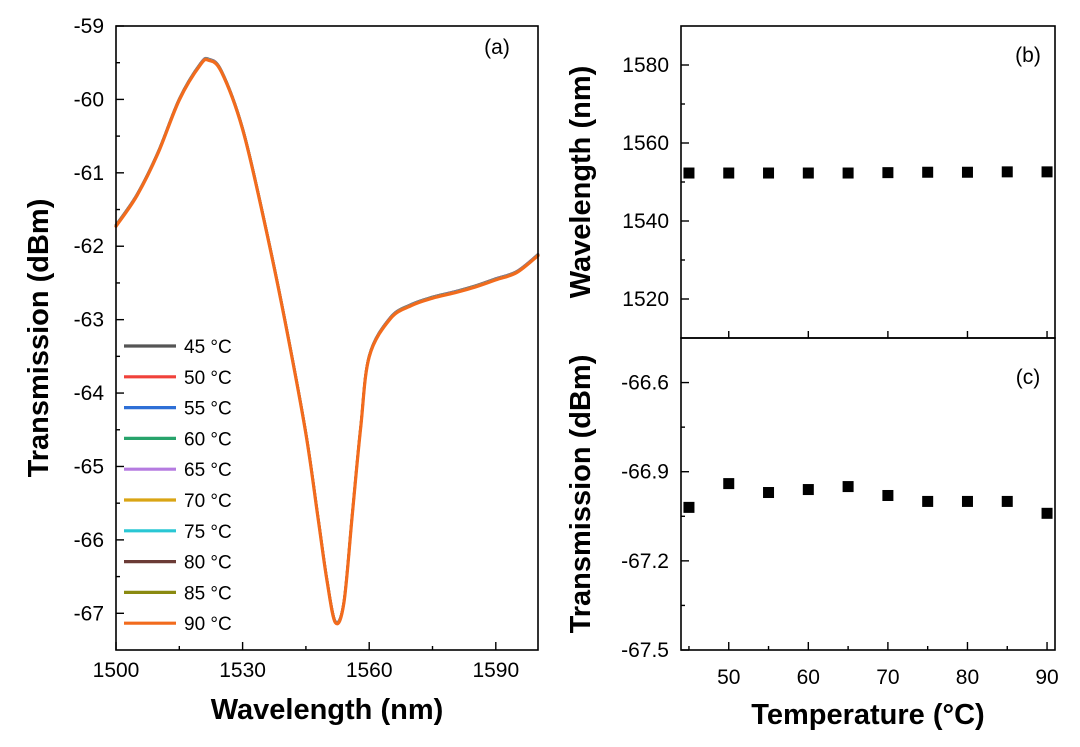 The image size is (1080, 747). I want to click on panel-a-y-tick-label: -66, so click(89, 540).